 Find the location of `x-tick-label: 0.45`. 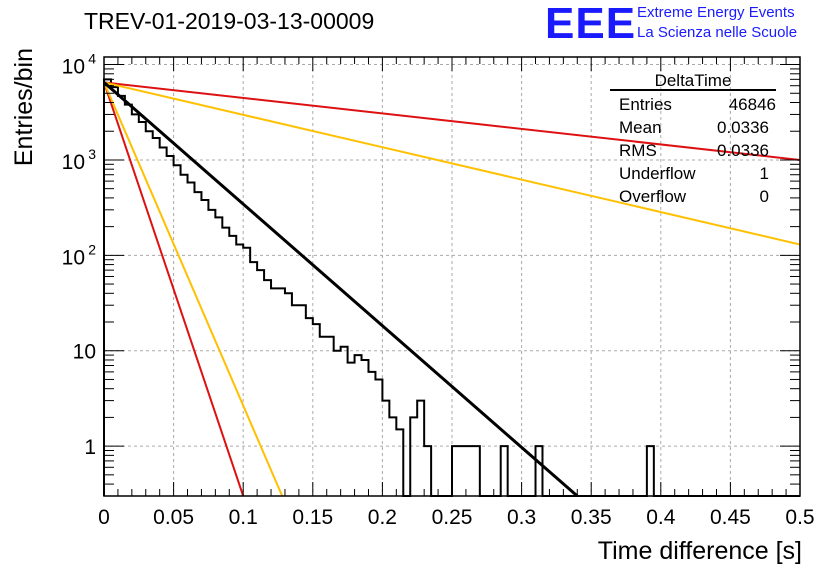

x-tick-label: 0.45 is located at coordinates (730, 517).